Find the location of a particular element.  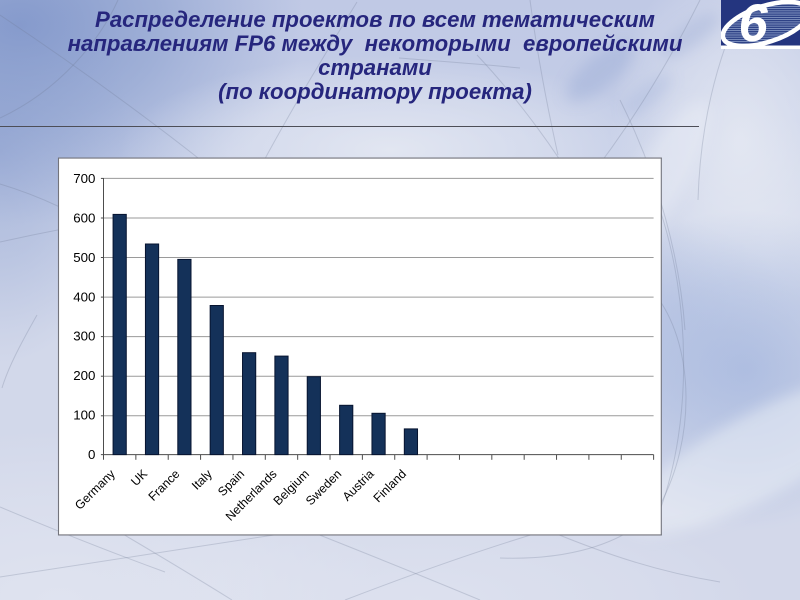

svg-text: 6 is located at coordinates (754, 24).